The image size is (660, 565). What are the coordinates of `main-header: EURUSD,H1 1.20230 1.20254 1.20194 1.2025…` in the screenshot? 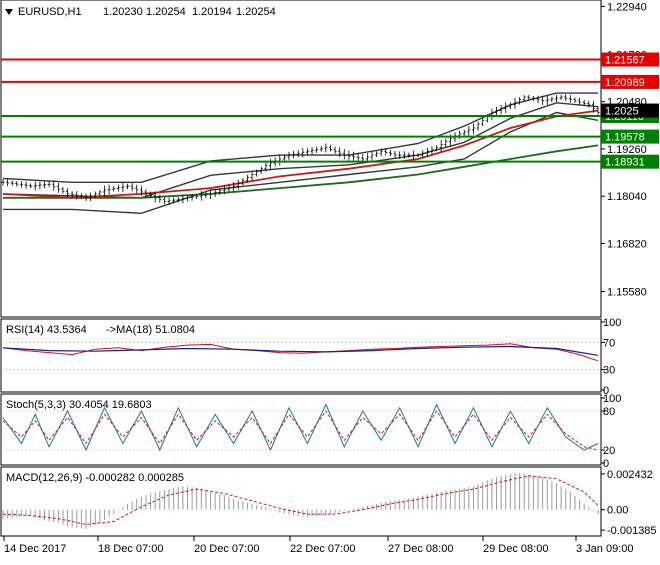 It's located at (140, 12).